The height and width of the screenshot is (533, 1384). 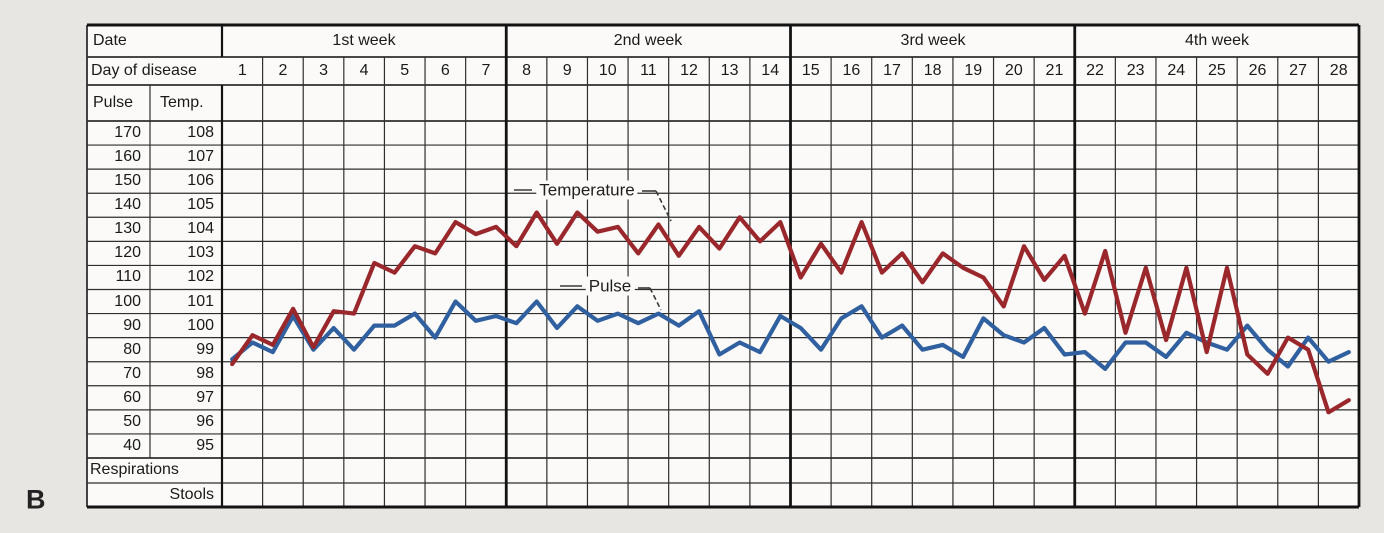 What do you see at coordinates (200, 181) in the screenshot?
I see `temp-scale-value: 106` at bounding box center [200, 181].